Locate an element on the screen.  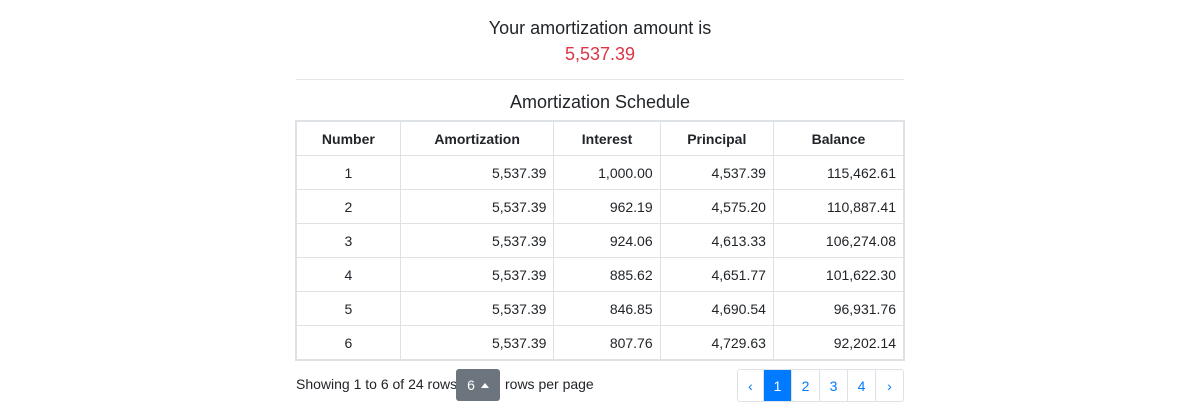
table-row: 6 5,537.39 807.76 4,729.63 92,202.14 is located at coordinates (600, 342).